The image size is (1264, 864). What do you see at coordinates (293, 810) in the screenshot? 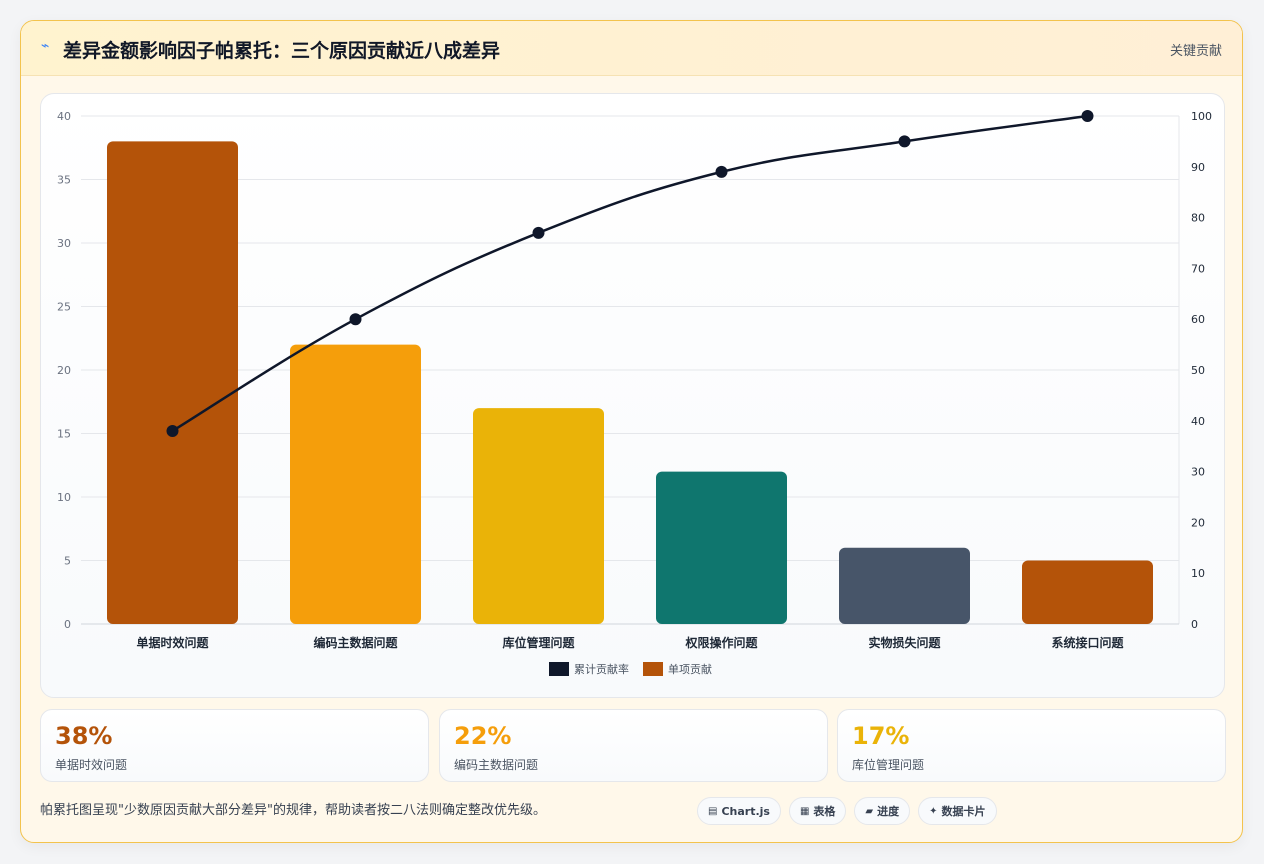
I see `chart-footnote: 帕累托图呈现"少数原因贡献大部分差异"的规律，帮助读者按二八法则确定整改优先级。` at bounding box center [293, 810].